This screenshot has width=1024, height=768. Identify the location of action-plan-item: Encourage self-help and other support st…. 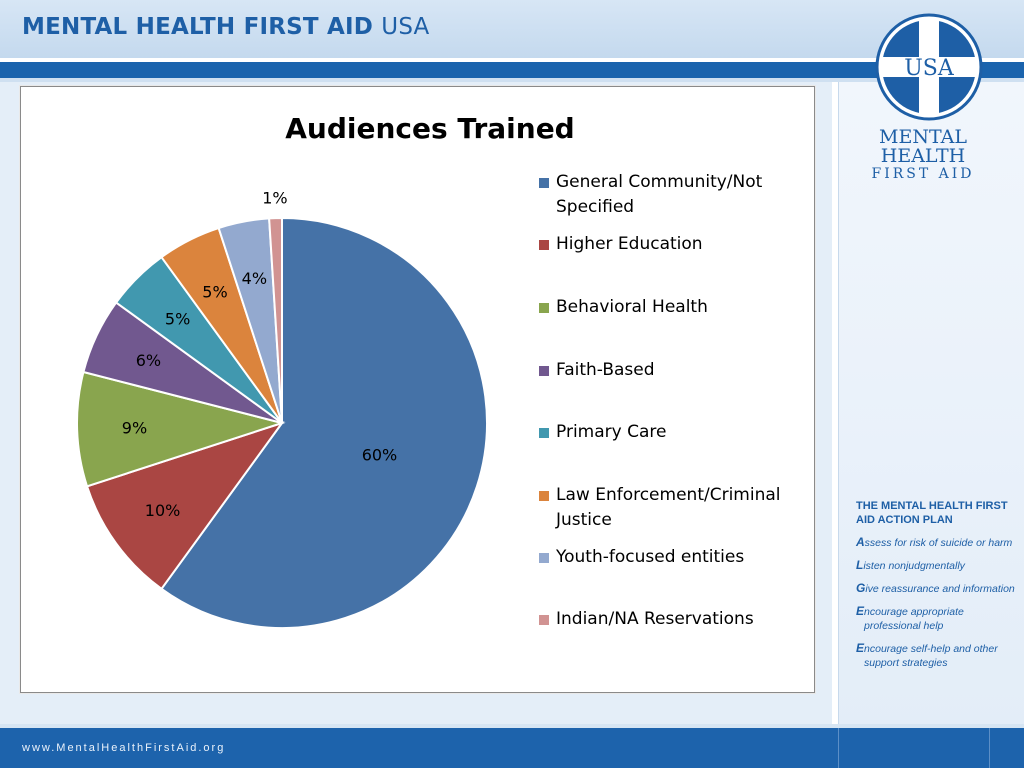
(936, 655).